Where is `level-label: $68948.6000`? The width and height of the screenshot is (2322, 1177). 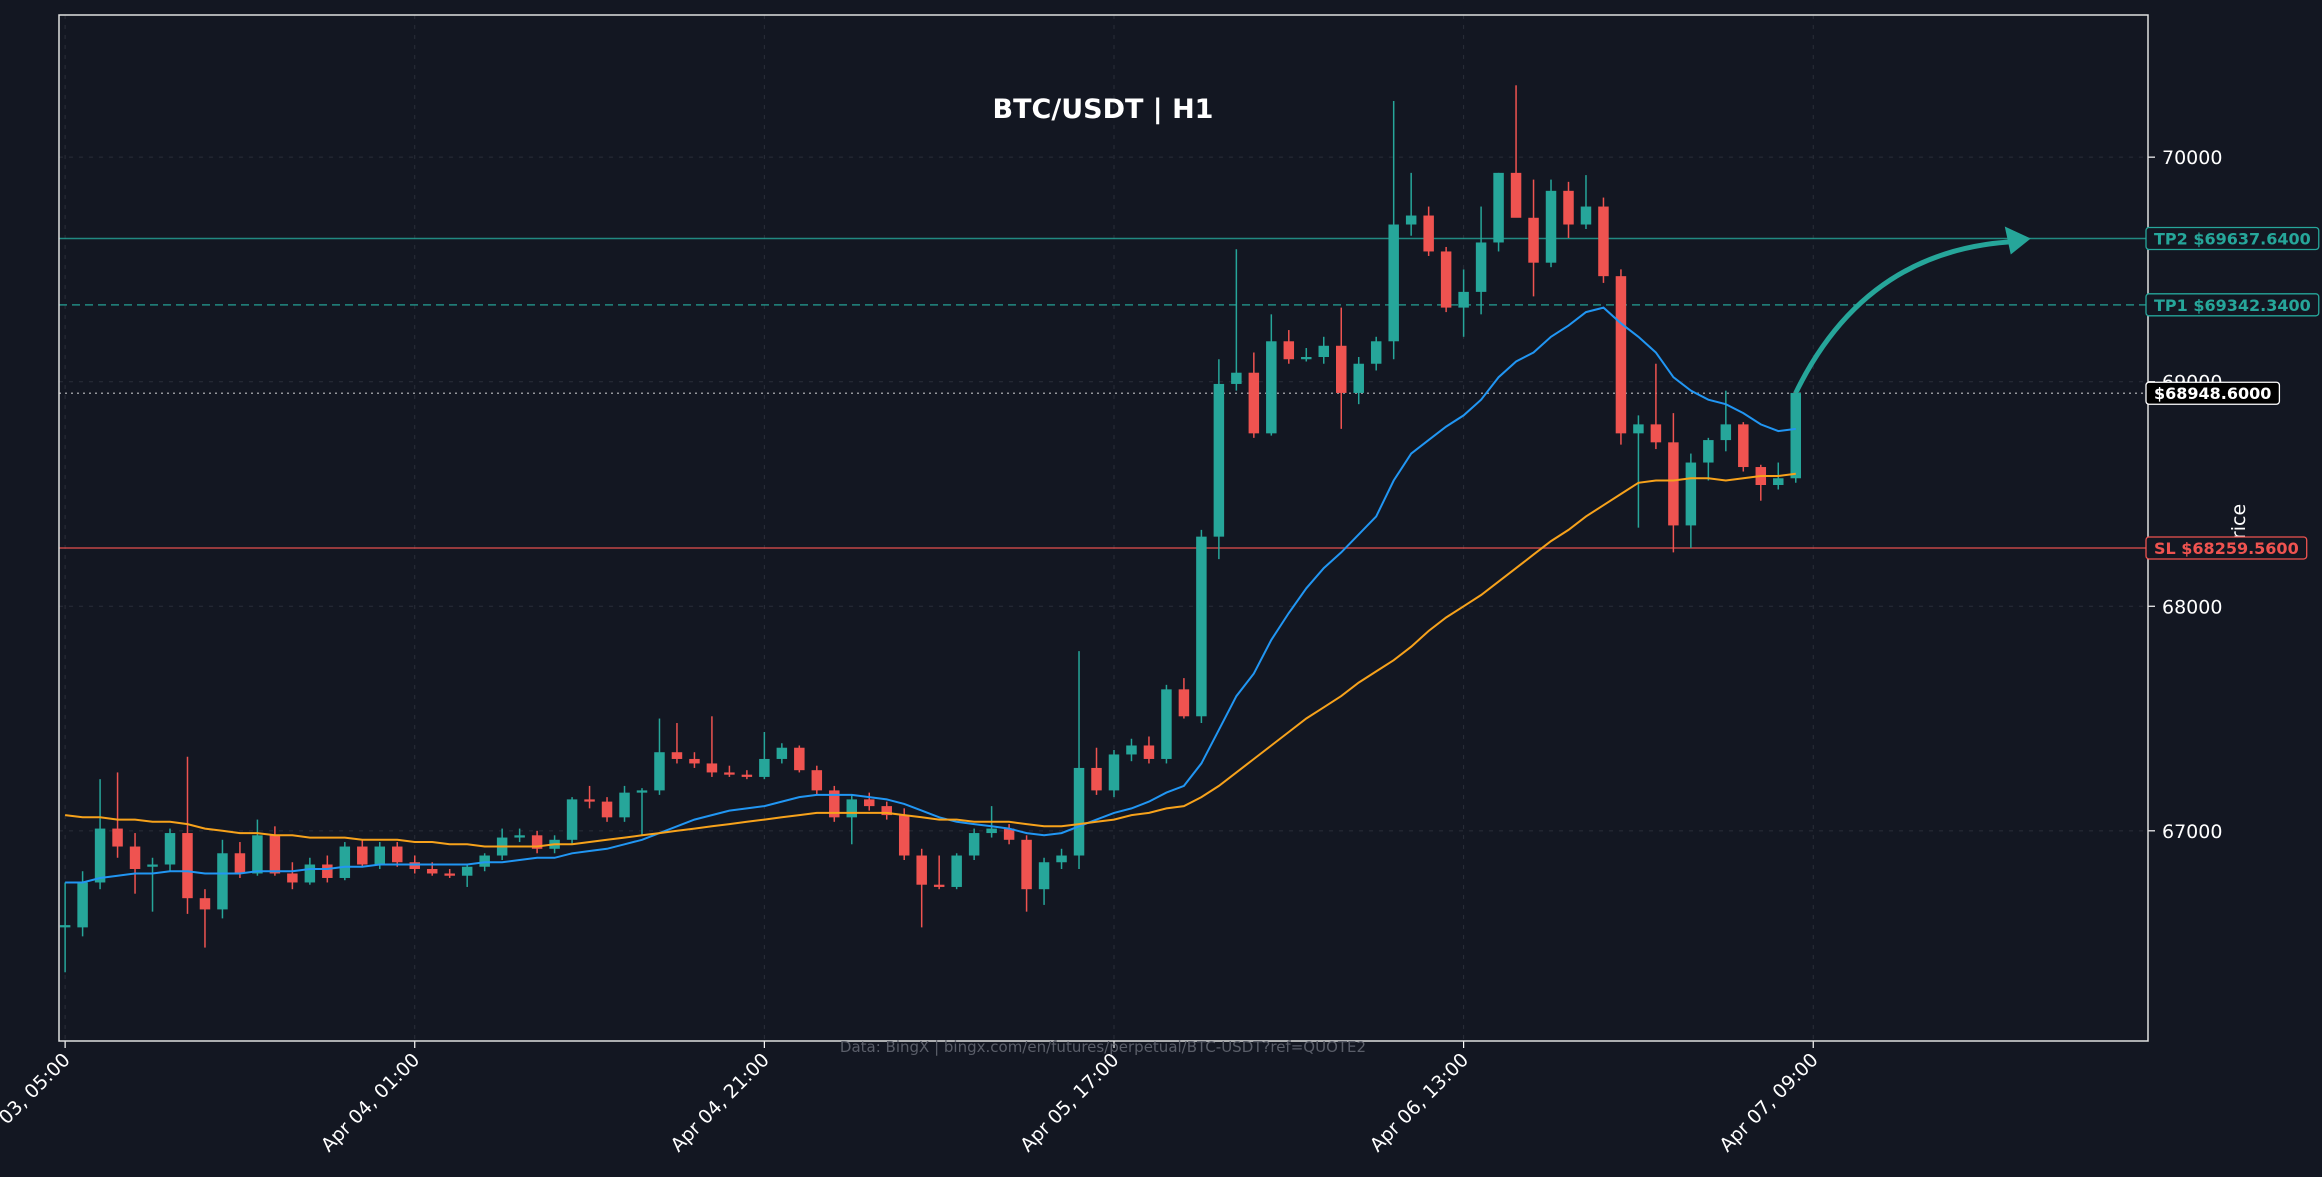 level-label: $68948.6000 is located at coordinates (2213, 393).